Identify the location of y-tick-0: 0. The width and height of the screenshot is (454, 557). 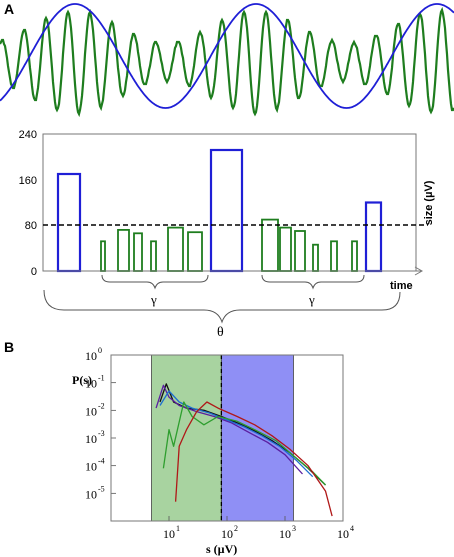
(34, 272).